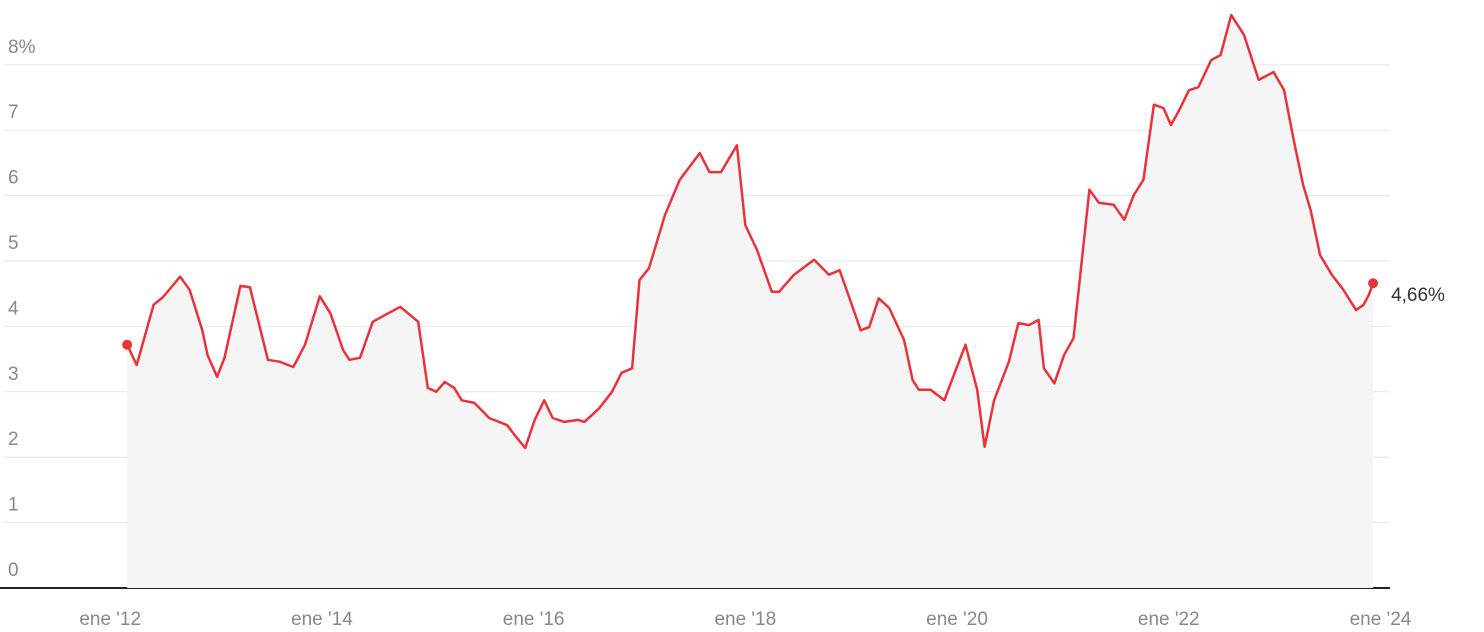 The height and width of the screenshot is (632, 1484). What do you see at coordinates (1381, 619) in the screenshot?
I see `x-tick-label: ene '24` at bounding box center [1381, 619].